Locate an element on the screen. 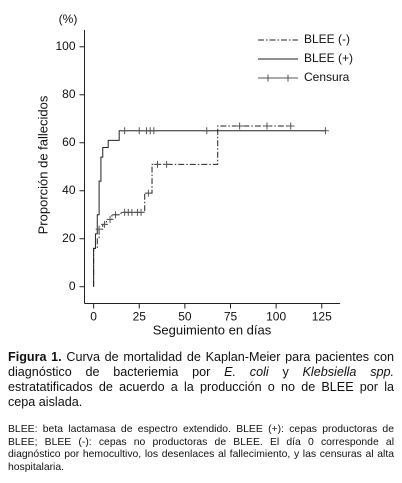 This screenshot has height=483, width=402. caption-label: Figura 1. is located at coordinates (35, 357).